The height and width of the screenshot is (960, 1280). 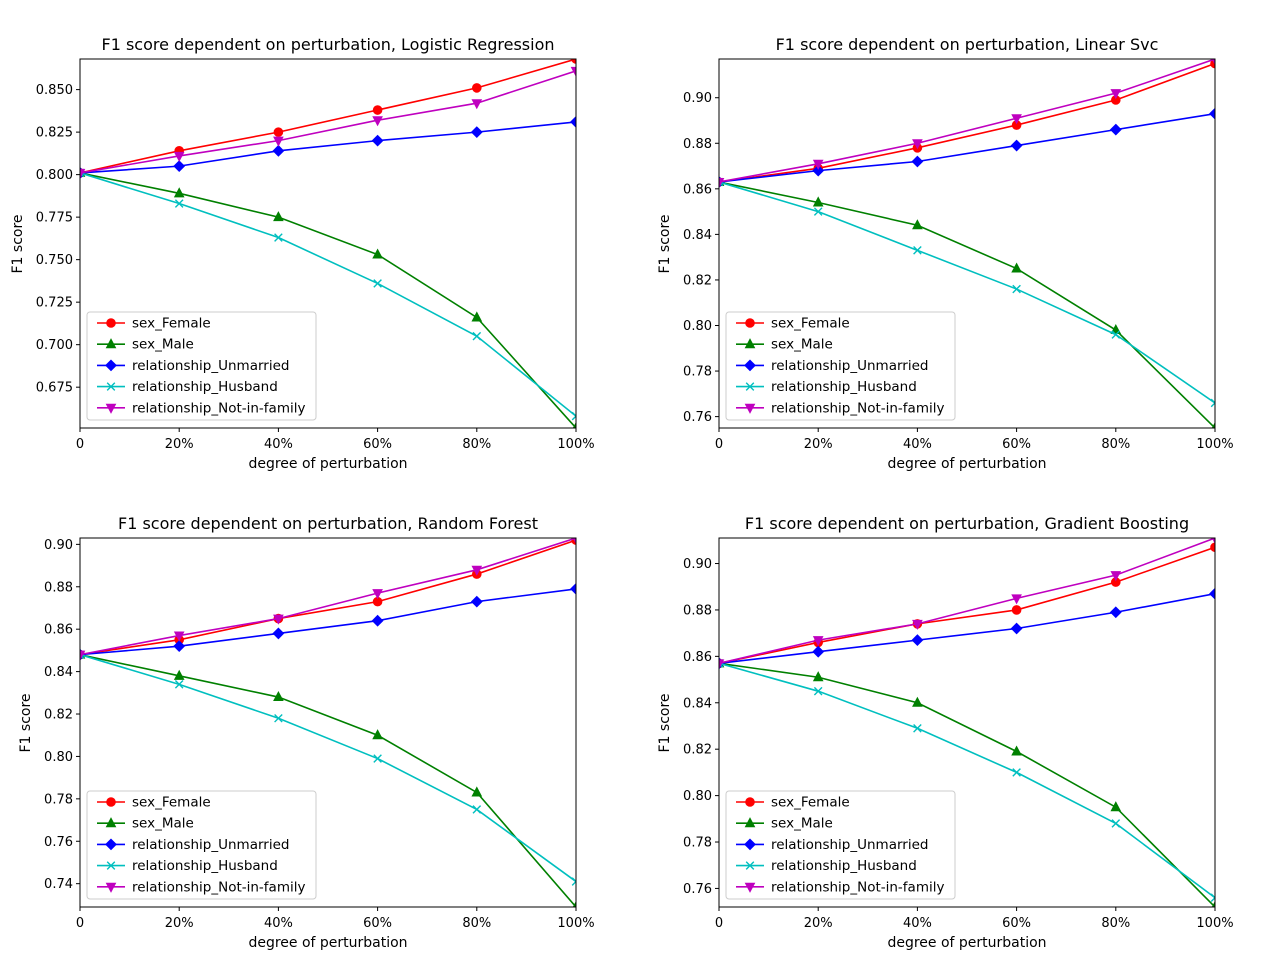 I want to click on y-tick-label: 0.775, so click(x=54, y=218).